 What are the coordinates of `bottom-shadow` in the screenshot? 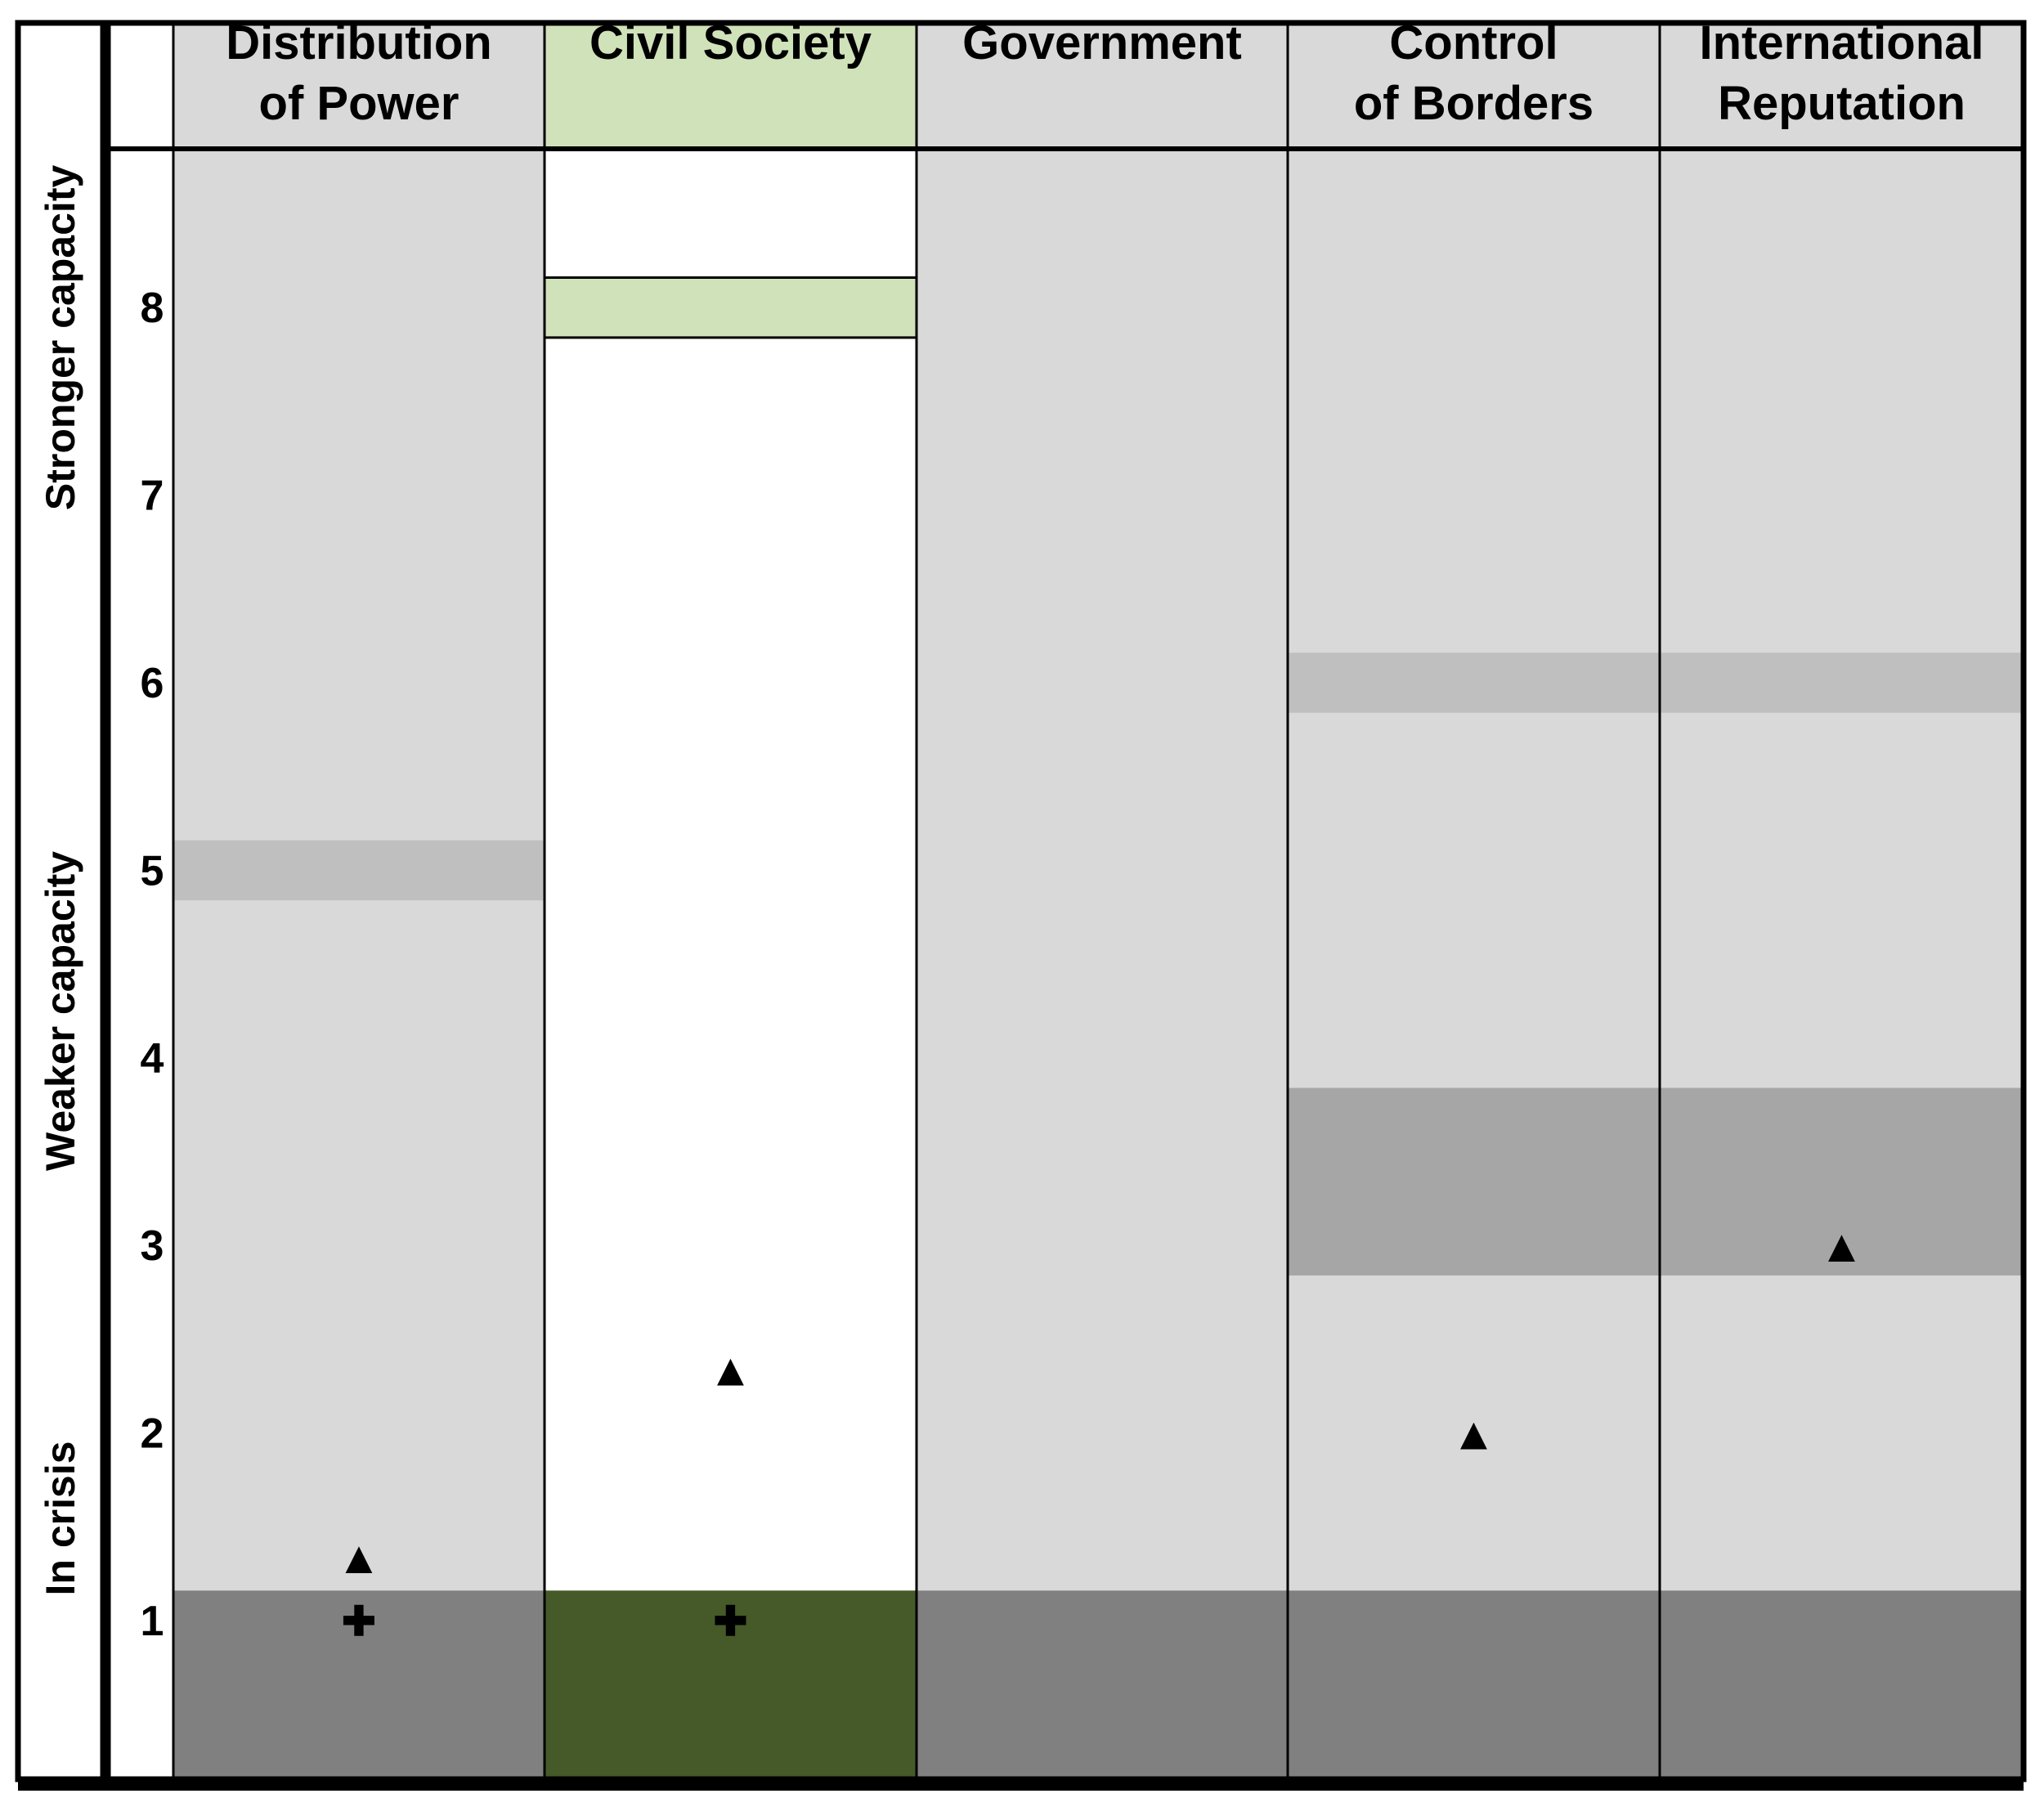 It's located at (1021, 1785).